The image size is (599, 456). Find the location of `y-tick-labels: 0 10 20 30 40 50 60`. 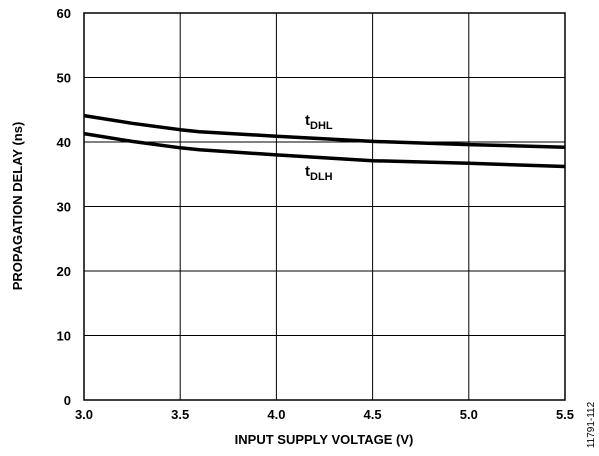

y-tick-labels: 0 10 20 30 40 50 60 is located at coordinates (64, 207).